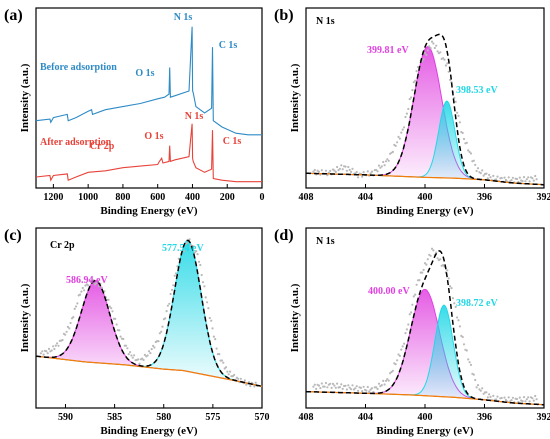 This screenshot has width=550, height=439. What do you see at coordinates (194, 116) in the screenshot?
I see `n1s-after-label: N 1s` at bounding box center [194, 116].